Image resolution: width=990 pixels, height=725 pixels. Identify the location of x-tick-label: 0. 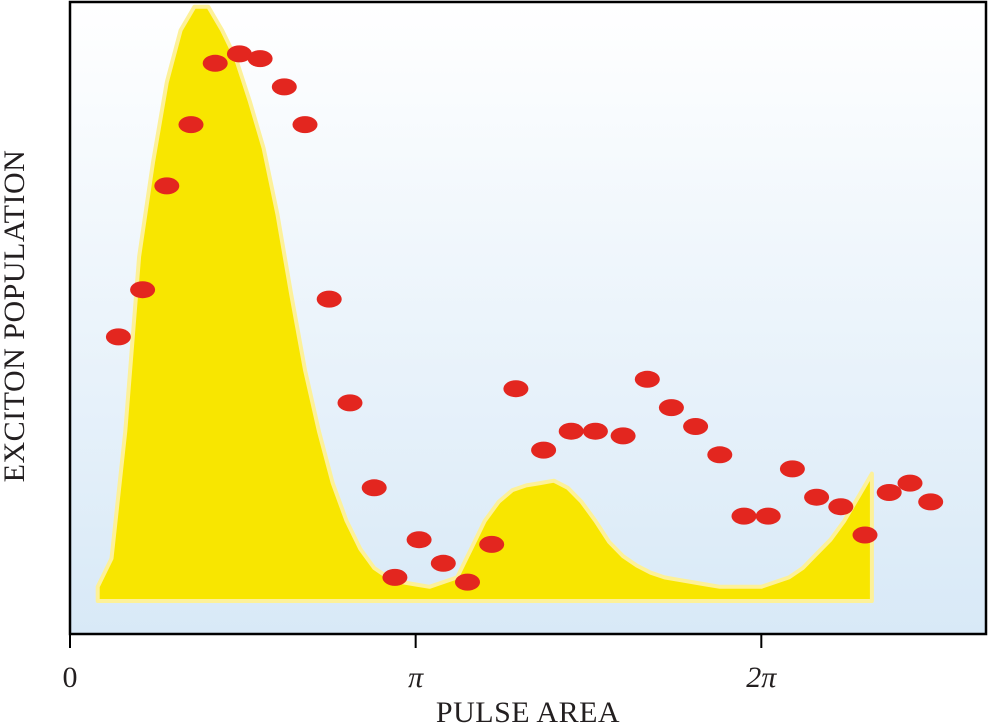
(70, 677).